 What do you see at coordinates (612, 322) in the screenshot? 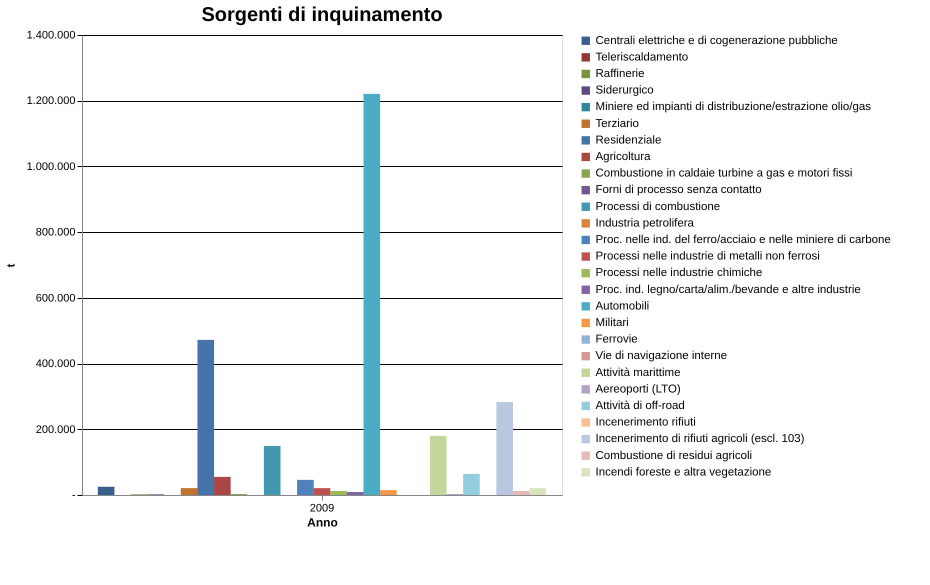
I see `legend-label: Militari` at bounding box center [612, 322].